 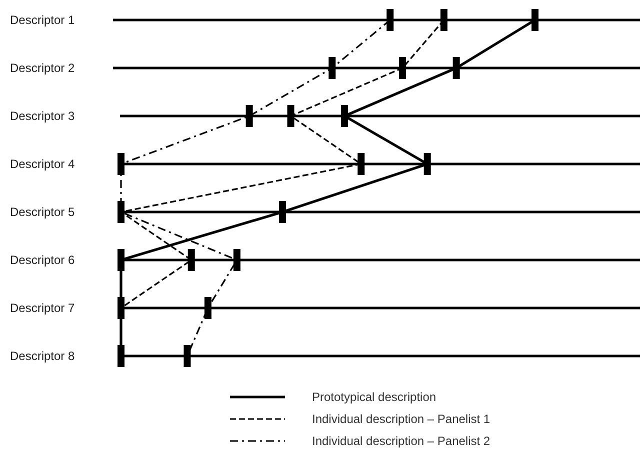 What do you see at coordinates (43, 308) in the screenshot?
I see `y-tick-label: Descriptor 7` at bounding box center [43, 308].